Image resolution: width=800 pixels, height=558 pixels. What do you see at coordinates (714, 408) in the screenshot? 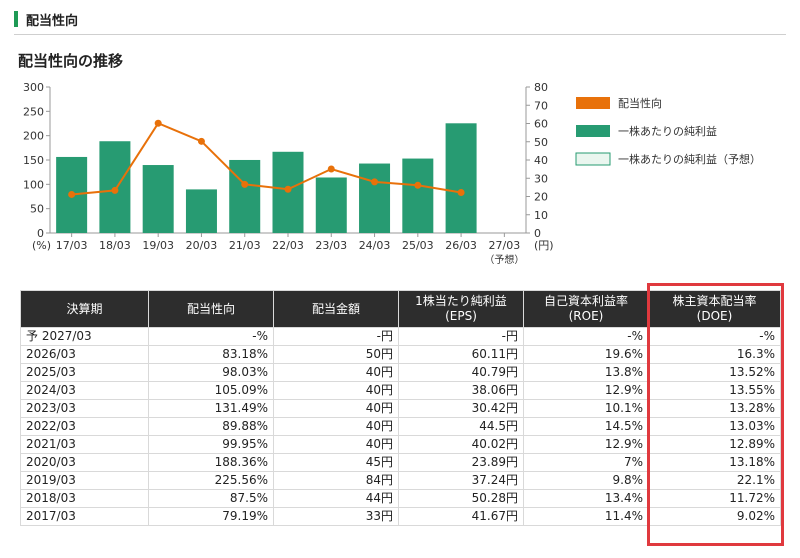
I see `value-cell: 13.28%` at bounding box center [714, 408].